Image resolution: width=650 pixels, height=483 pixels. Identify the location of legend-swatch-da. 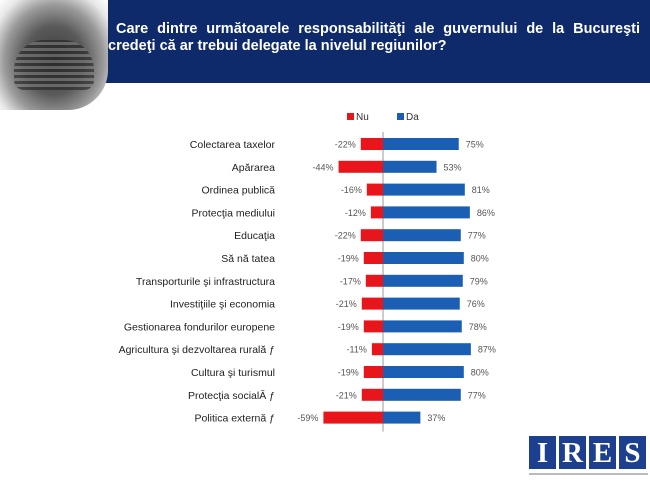
(400, 116).